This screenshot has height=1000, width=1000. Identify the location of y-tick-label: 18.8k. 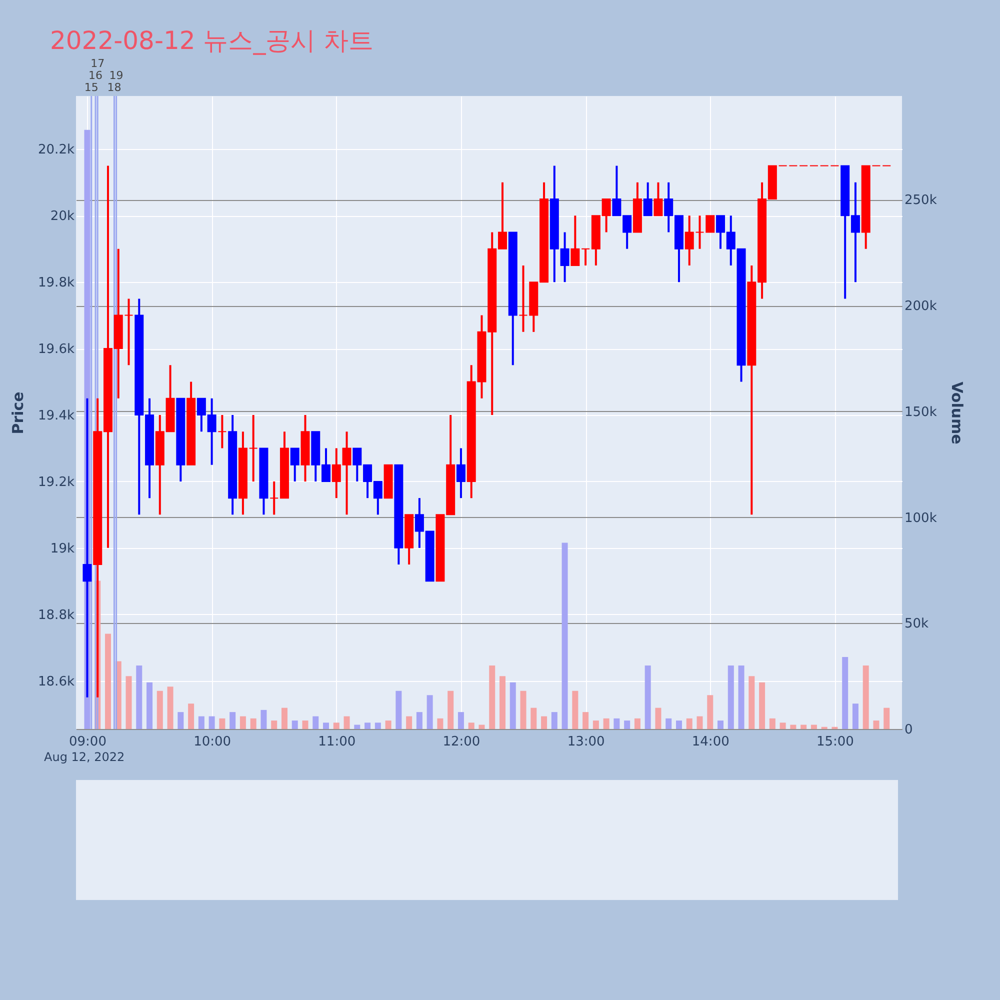
(56, 615).